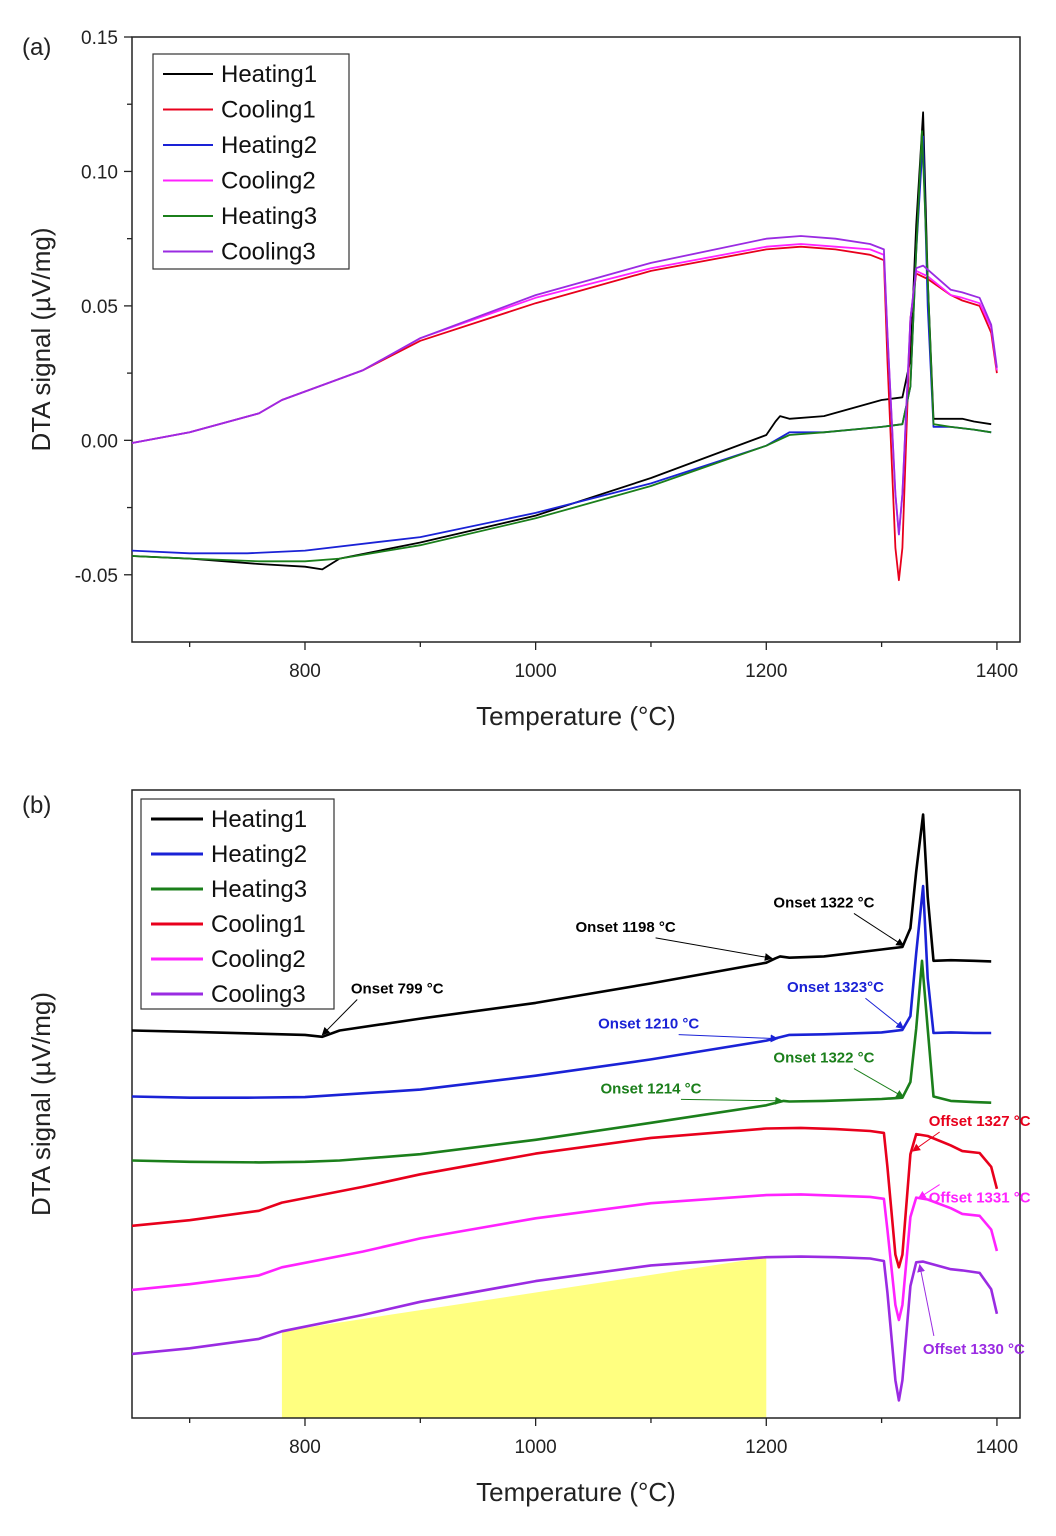  I want to click on annotation-label: Onset 1210 °C, so click(648, 1024).